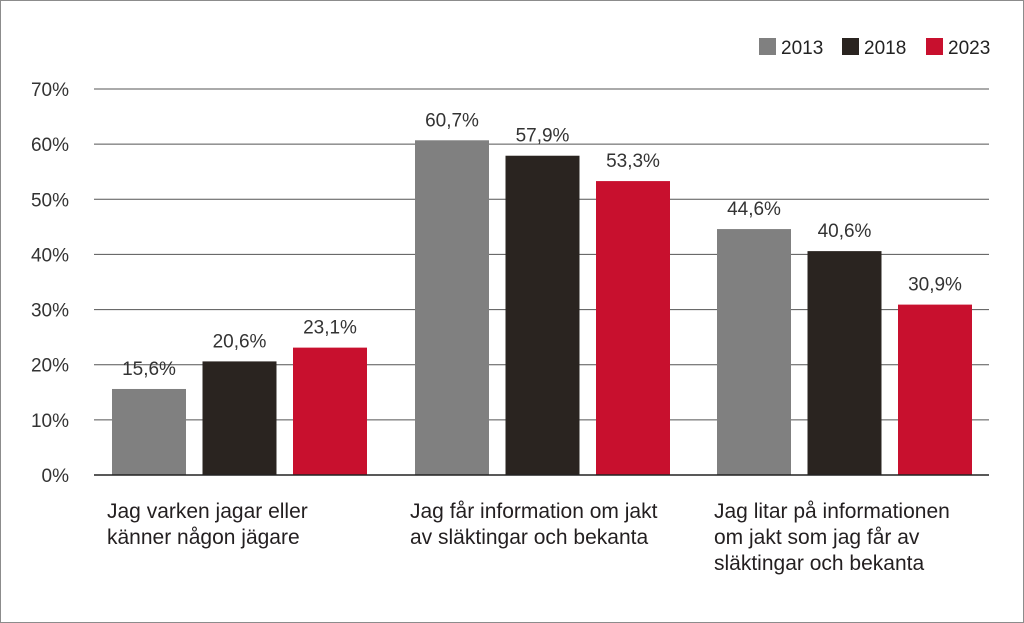 The image size is (1024, 623). Describe the element at coordinates (240, 341) in the screenshot. I see `data-label: 20,6%` at that location.